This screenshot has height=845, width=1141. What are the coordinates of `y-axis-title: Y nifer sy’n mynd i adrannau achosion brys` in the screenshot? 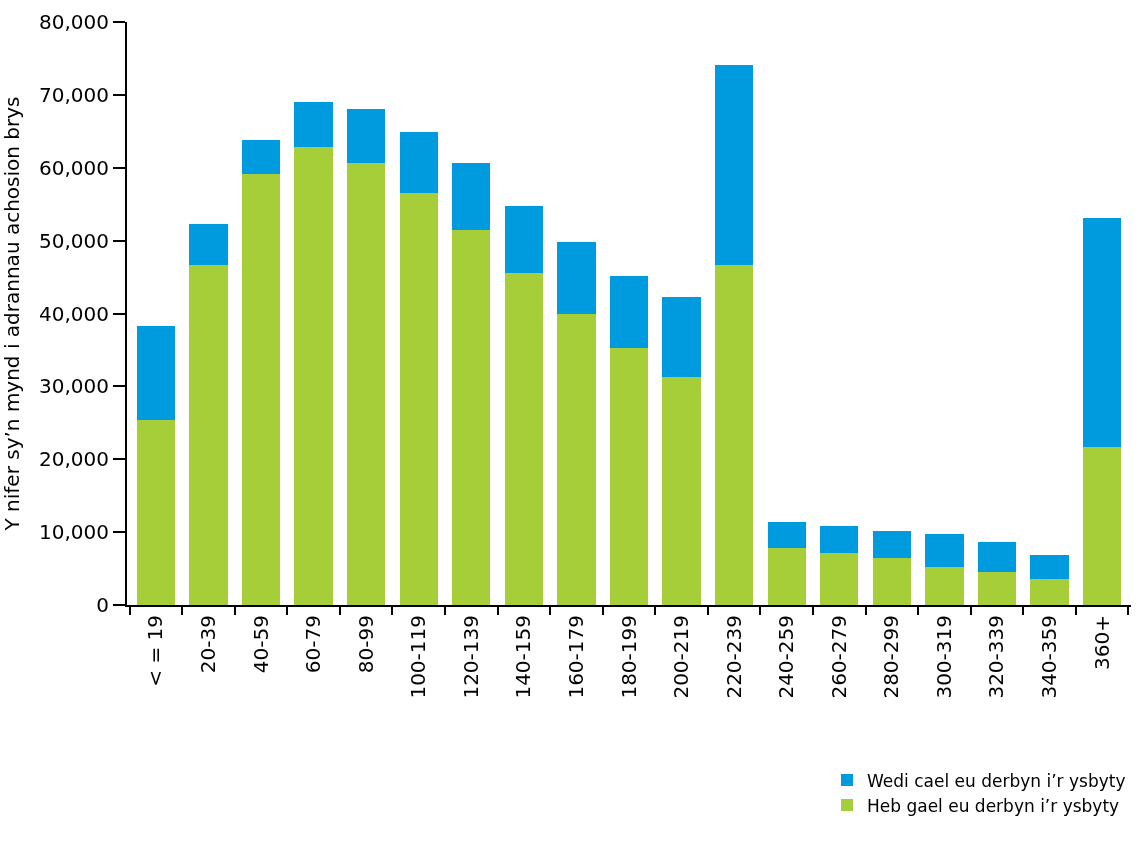 It's located at (12, 314).